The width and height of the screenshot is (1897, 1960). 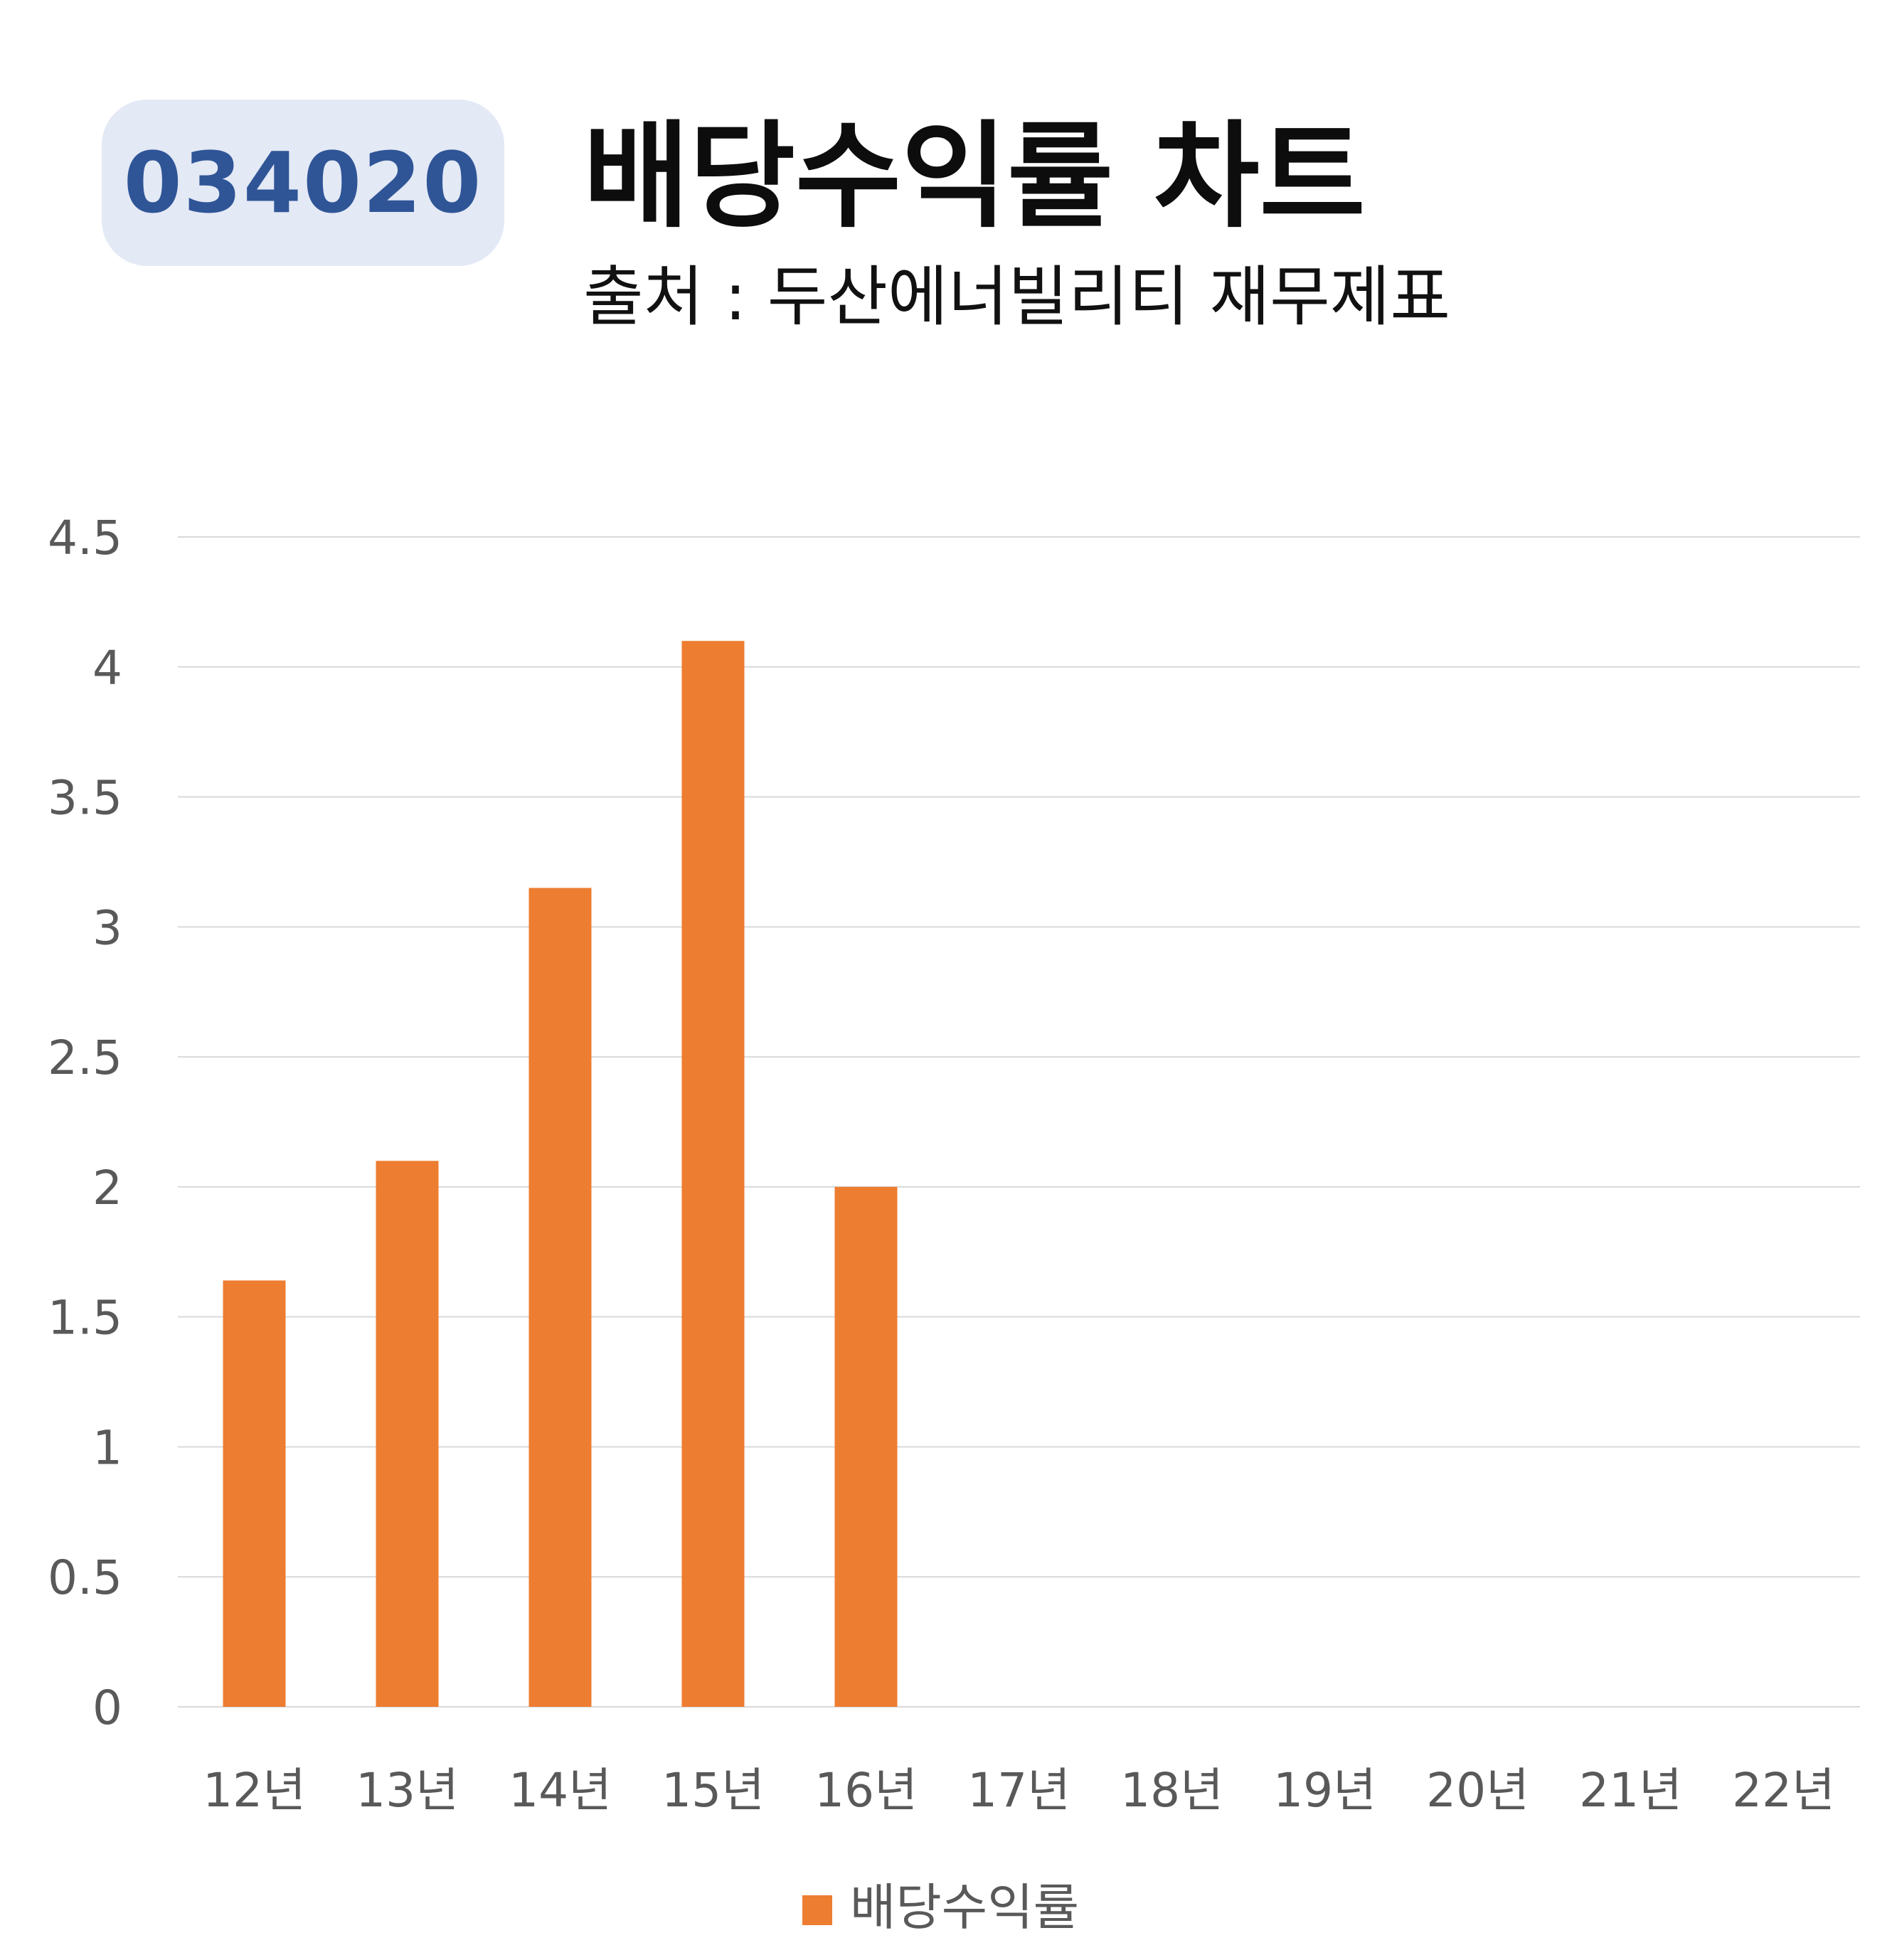 What do you see at coordinates (107, 1188) in the screenshot?
I see `y-tick-label: 2` at bounding box center [107, 1188].